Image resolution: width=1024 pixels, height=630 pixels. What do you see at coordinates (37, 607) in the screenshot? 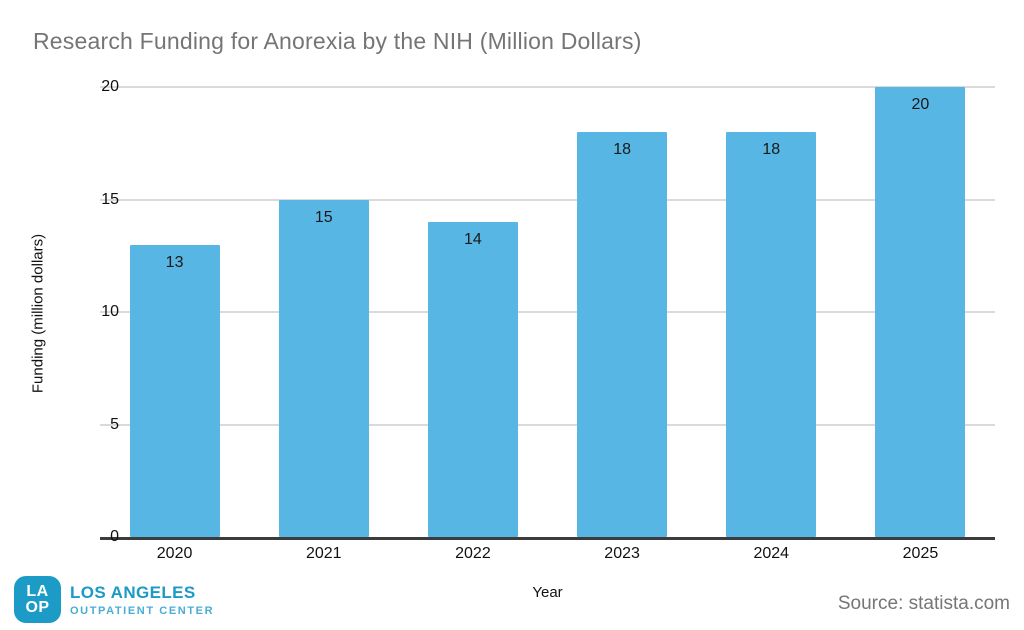
I see `logo-mark-line2: OP` at bounding box center [37, 607].